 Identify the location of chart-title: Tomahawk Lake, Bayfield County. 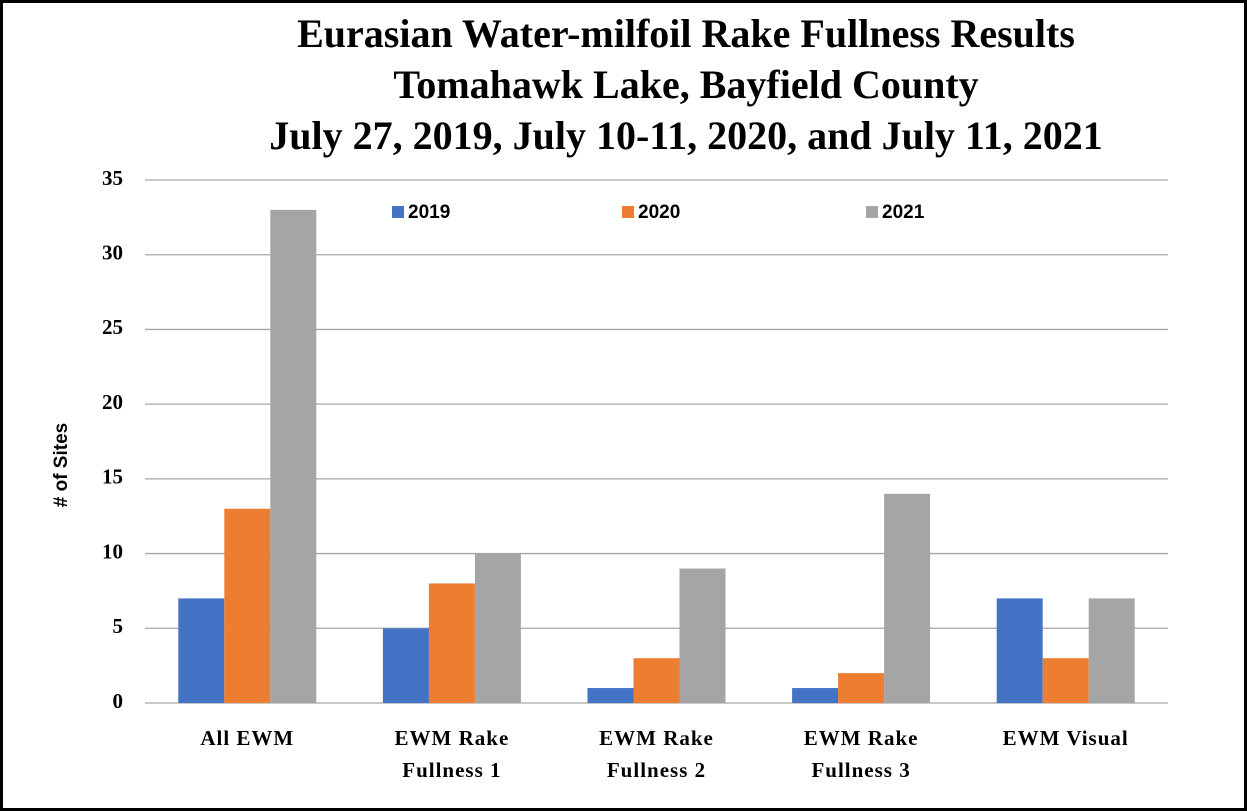
(685, 84).